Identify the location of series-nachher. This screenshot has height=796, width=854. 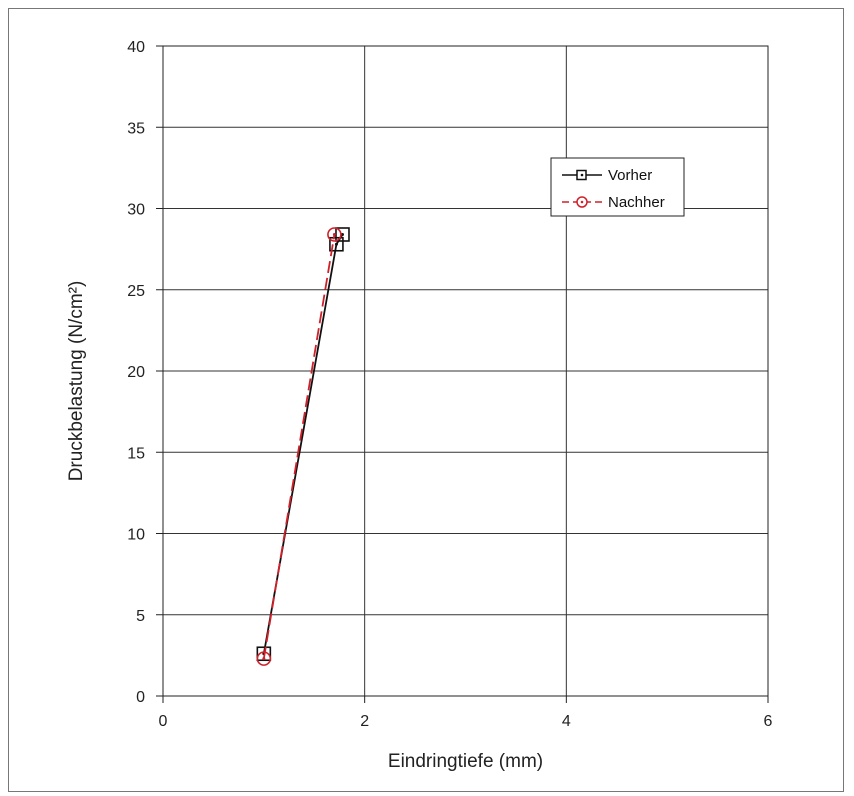
(299, 446).